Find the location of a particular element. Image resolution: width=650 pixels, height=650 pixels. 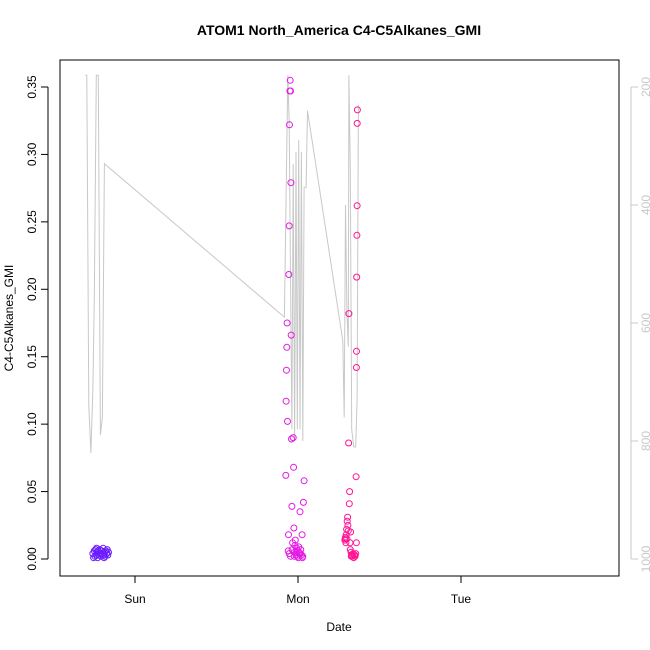

y-tick-label: 0.25 is located at coordinates (32, 222).